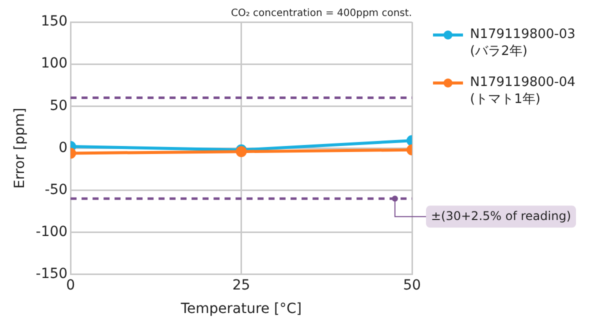  What do you see at coordinates (241, 285) in the screenshot?
I see `x-tick-label: 25` at bounding box center [241, 285].